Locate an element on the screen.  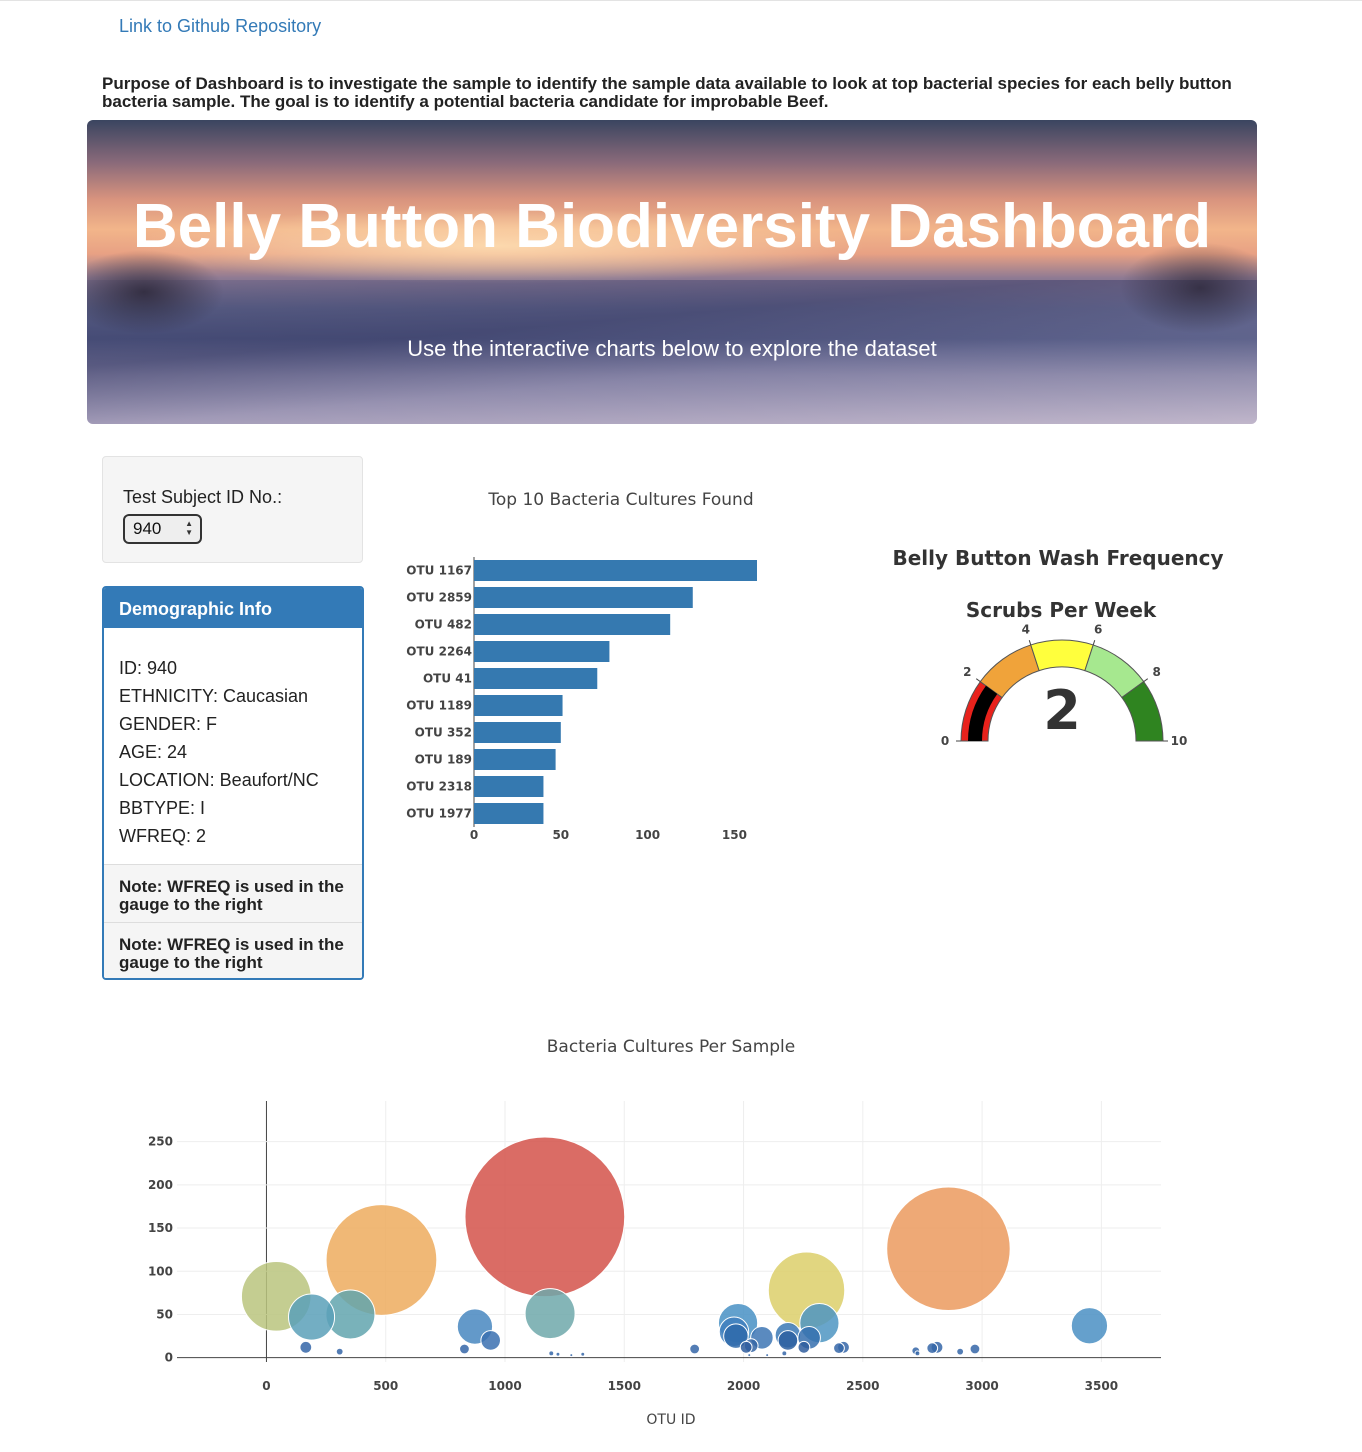
page-title: Belly Button Biodiversity Dashboard is located at coordinates (672, 226).